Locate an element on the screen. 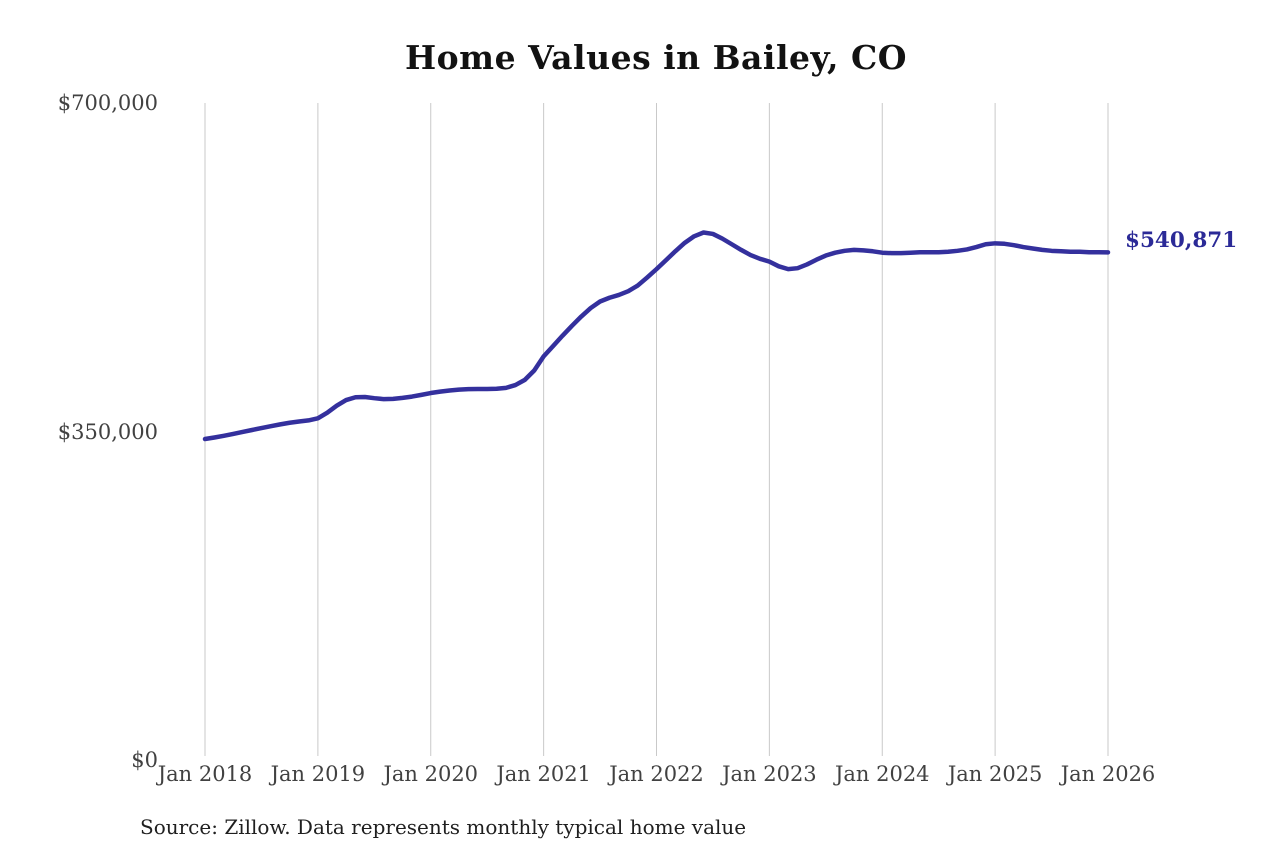  x-tick-label: Jan 2019 is located at coordinates (318, 774).